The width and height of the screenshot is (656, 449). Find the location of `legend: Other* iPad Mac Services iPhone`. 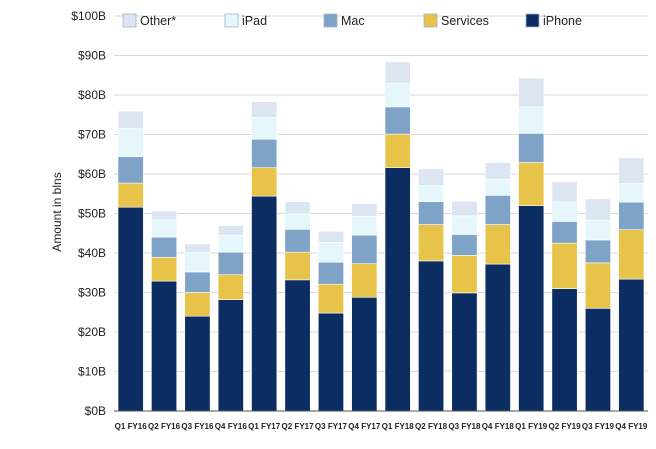

legend: Other* iPad Mac Services iPhone is located at coordinates (352, 20).